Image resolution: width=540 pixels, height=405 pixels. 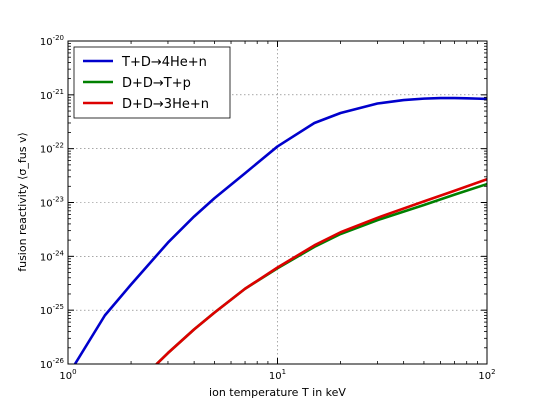 What do you see at coordinates (22, 202) in the screenshot?
I see `y-axis-label: fusion reactivity ⟨σ_fus v⟩` at bounding box center [22, 202].